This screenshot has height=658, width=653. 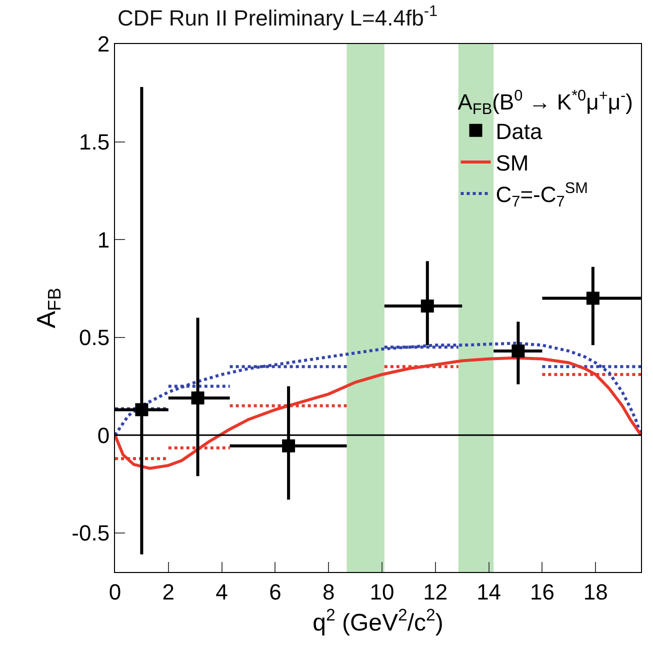 I want to click on y-tick-label: 2, so click(x=103, y=44).